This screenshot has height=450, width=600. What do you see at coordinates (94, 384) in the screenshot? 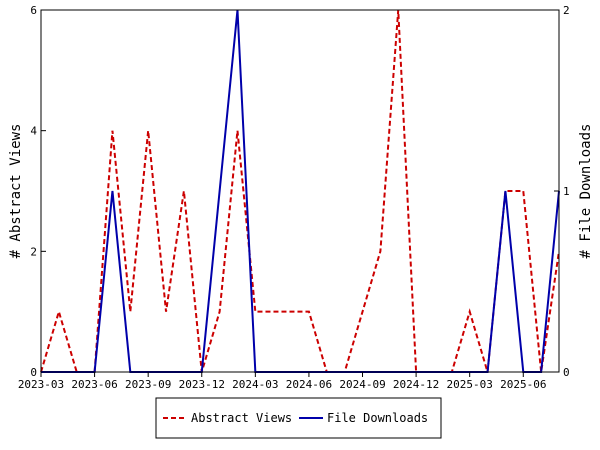
I see `x-tick-label-2023-06: 2023-06` at bounding box center [94, 384].